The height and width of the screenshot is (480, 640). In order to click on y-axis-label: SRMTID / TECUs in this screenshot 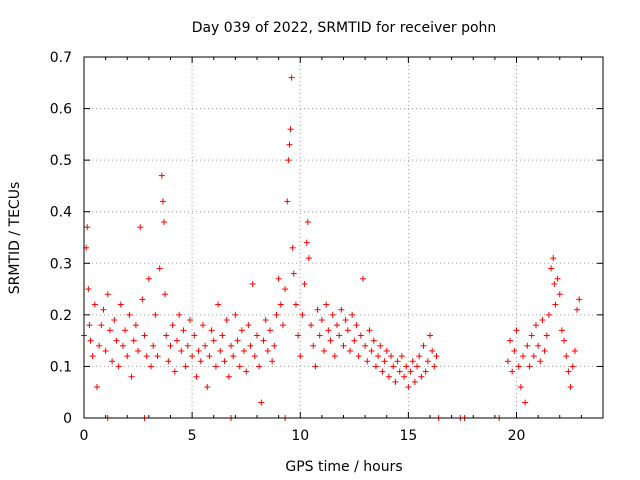, I will do `click(15, 238)`.